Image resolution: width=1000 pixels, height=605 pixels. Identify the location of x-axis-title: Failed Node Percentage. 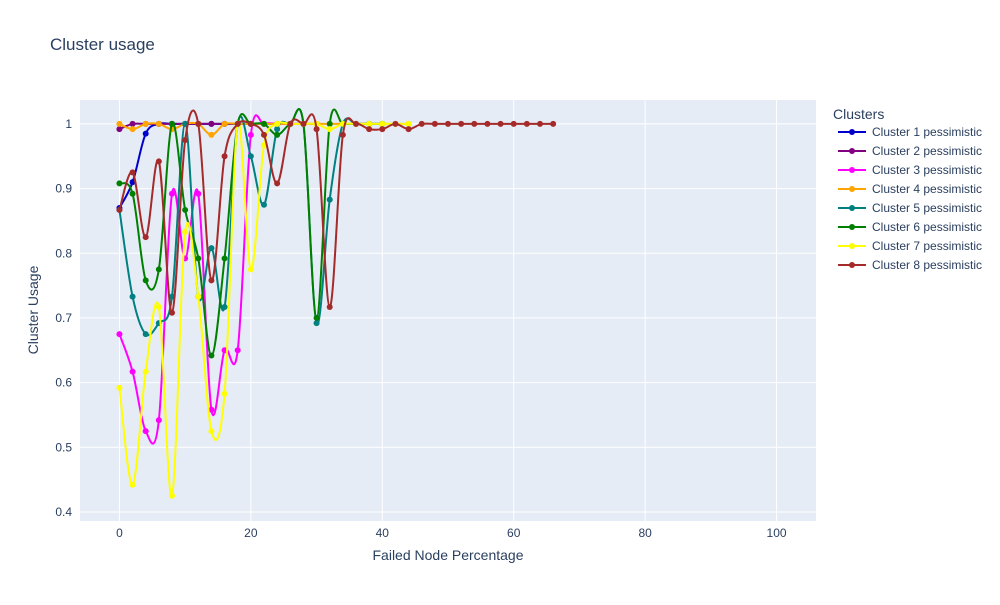
(448, 555).